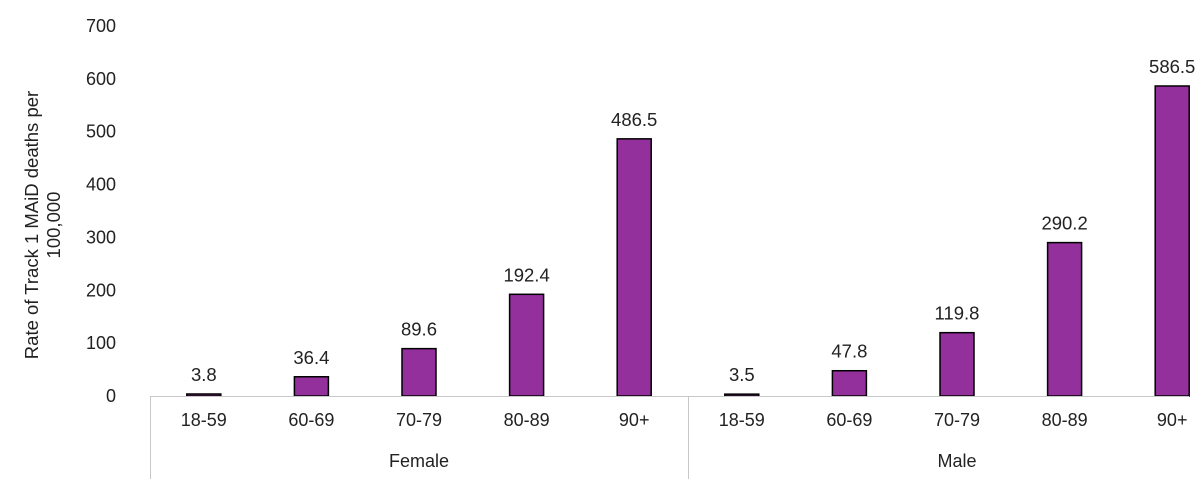  What do you see at coordinates (419, 329) in the screenshot?
I see `data-label: 89.6` at bounding box center [419, 329].